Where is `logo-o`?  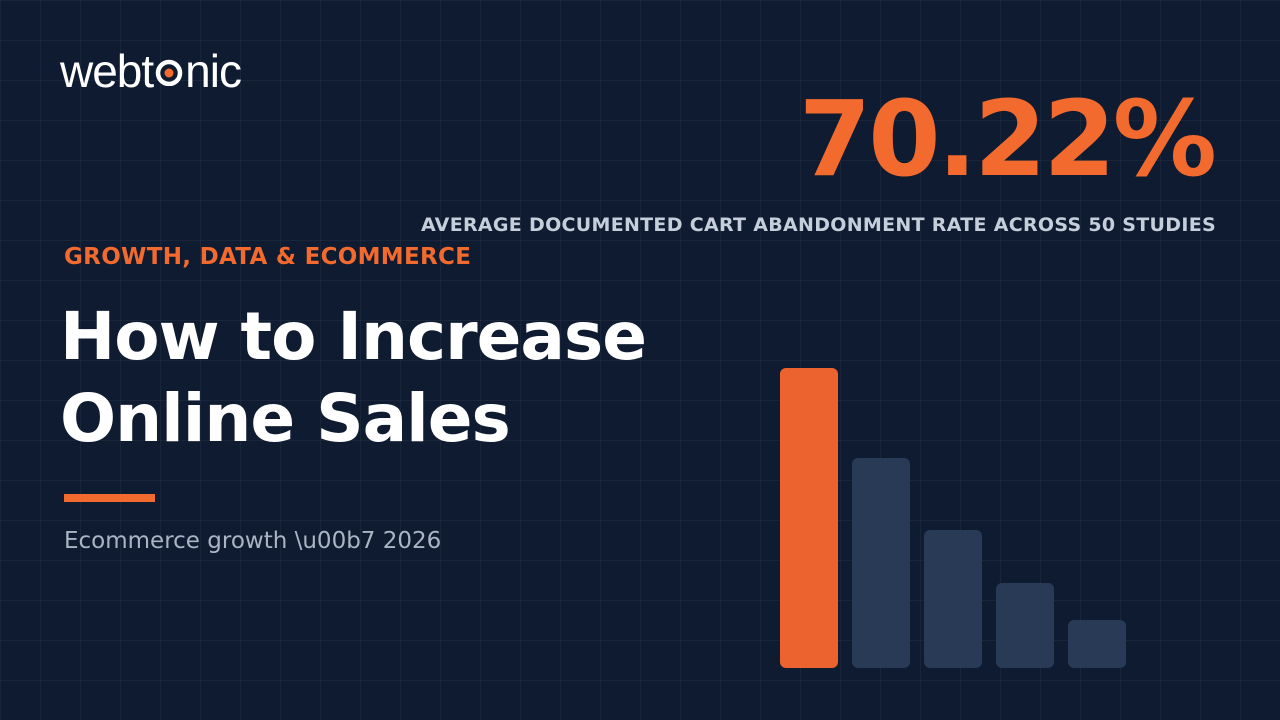
logo-o is located at coordinates (169, 72).